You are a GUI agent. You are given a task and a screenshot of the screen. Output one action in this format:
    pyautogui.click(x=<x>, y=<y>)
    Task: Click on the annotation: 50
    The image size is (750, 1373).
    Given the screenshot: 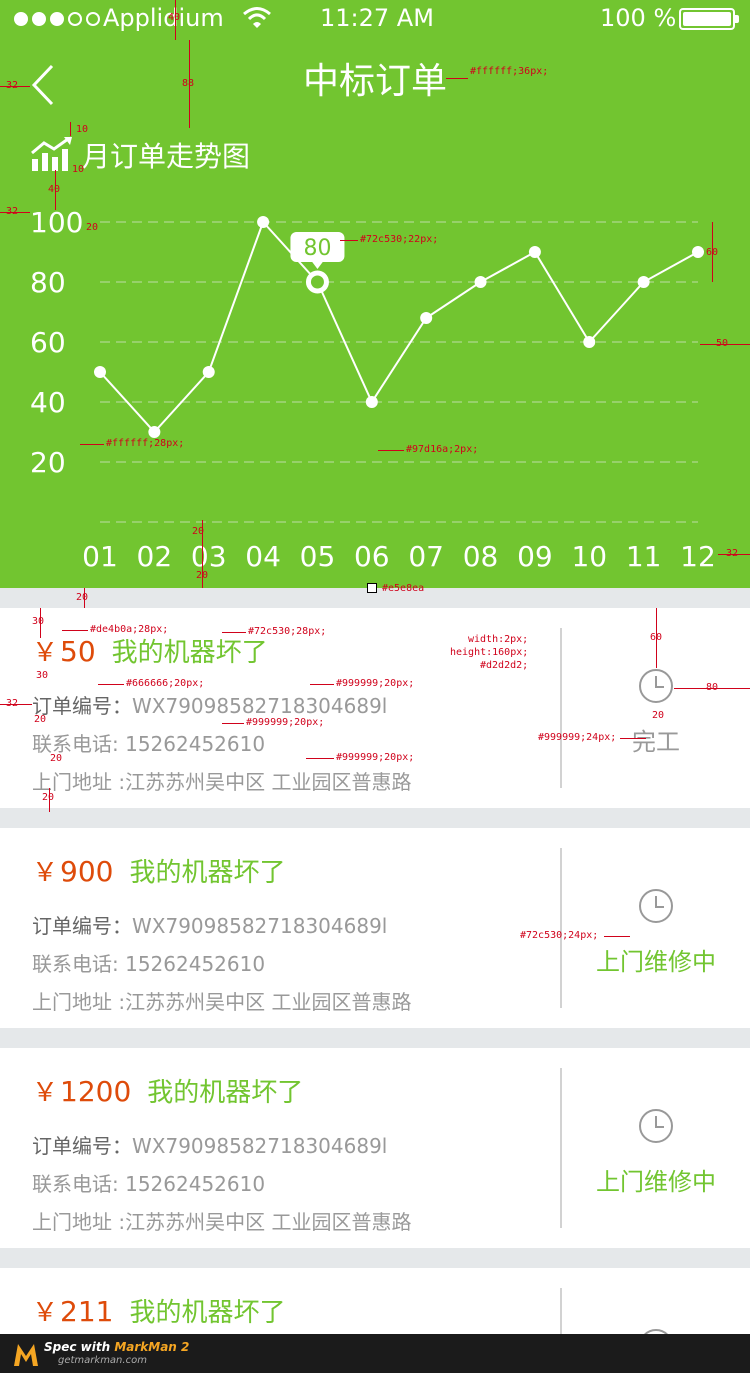 What is the action you would take?
    pyautogui.click(x=722, y=343)
    